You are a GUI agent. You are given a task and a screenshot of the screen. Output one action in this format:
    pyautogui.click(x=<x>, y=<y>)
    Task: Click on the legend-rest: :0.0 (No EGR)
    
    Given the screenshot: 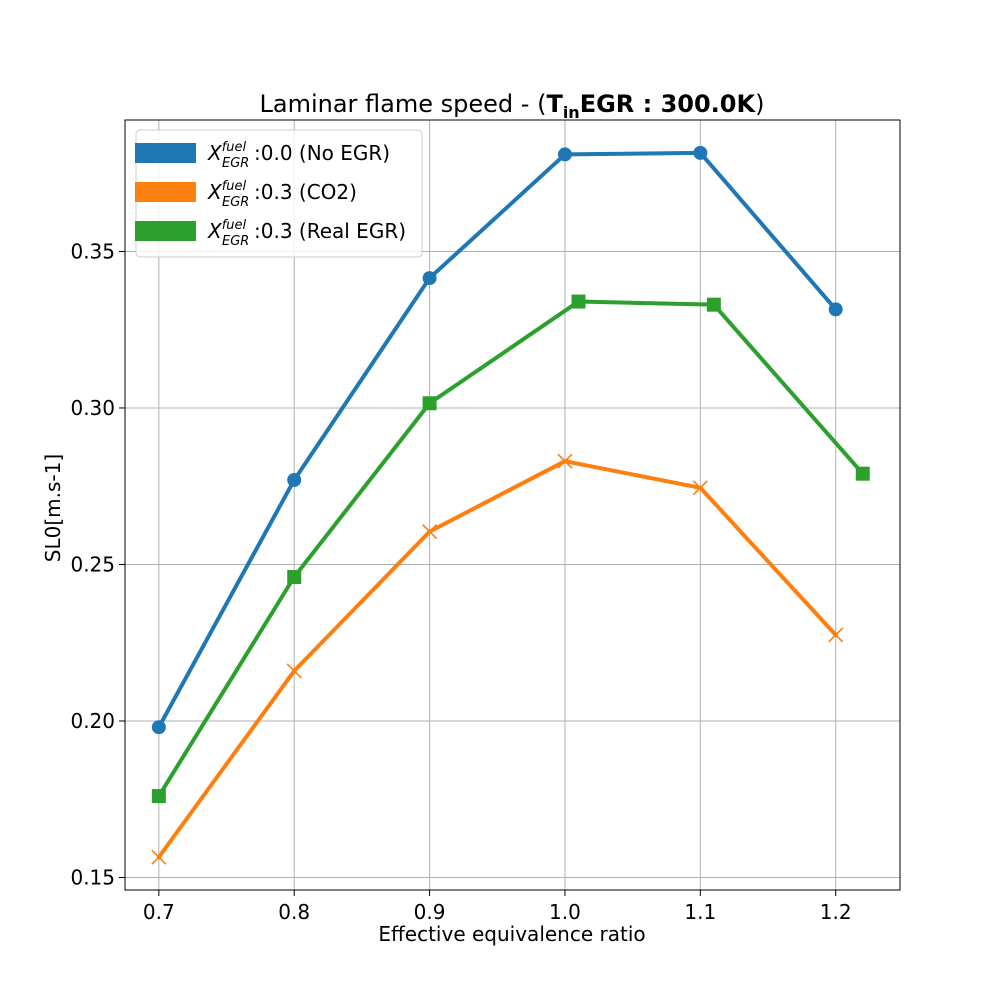 What is the action you would take?
    pyautogui.click(x=322, y=153)
    